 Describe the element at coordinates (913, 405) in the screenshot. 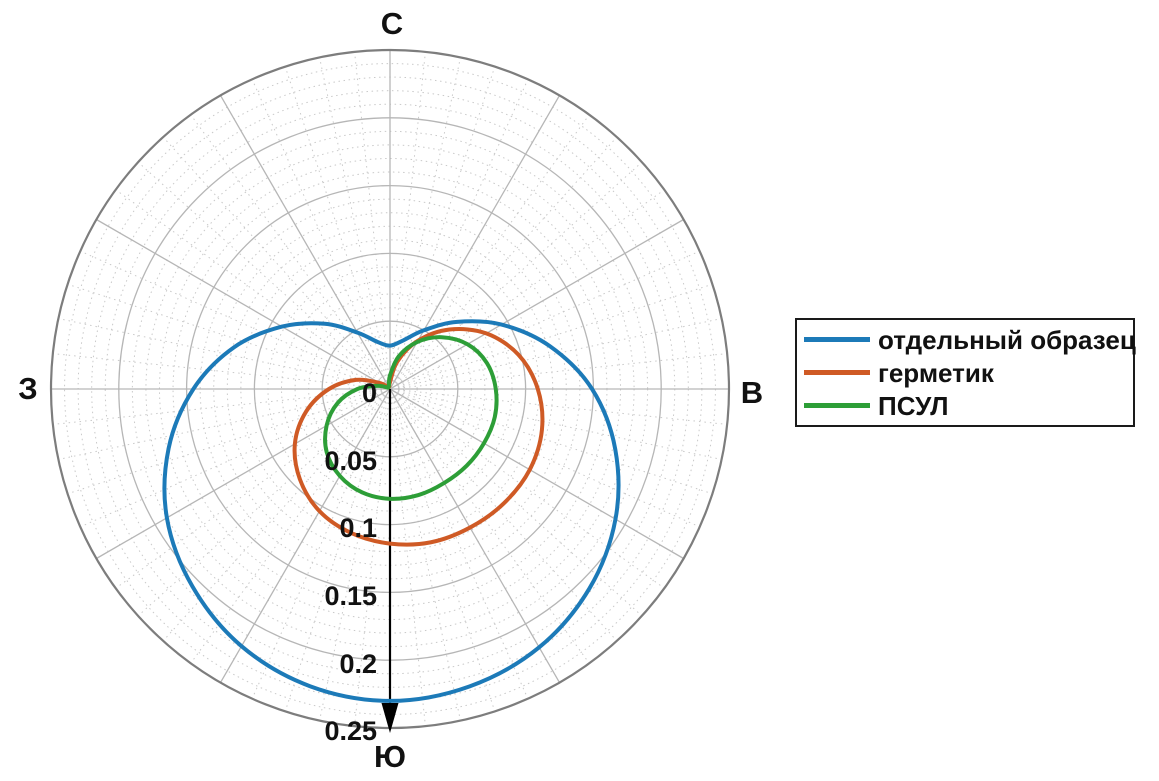

I see `legend-label-psul: ПСУЛ` at that location.